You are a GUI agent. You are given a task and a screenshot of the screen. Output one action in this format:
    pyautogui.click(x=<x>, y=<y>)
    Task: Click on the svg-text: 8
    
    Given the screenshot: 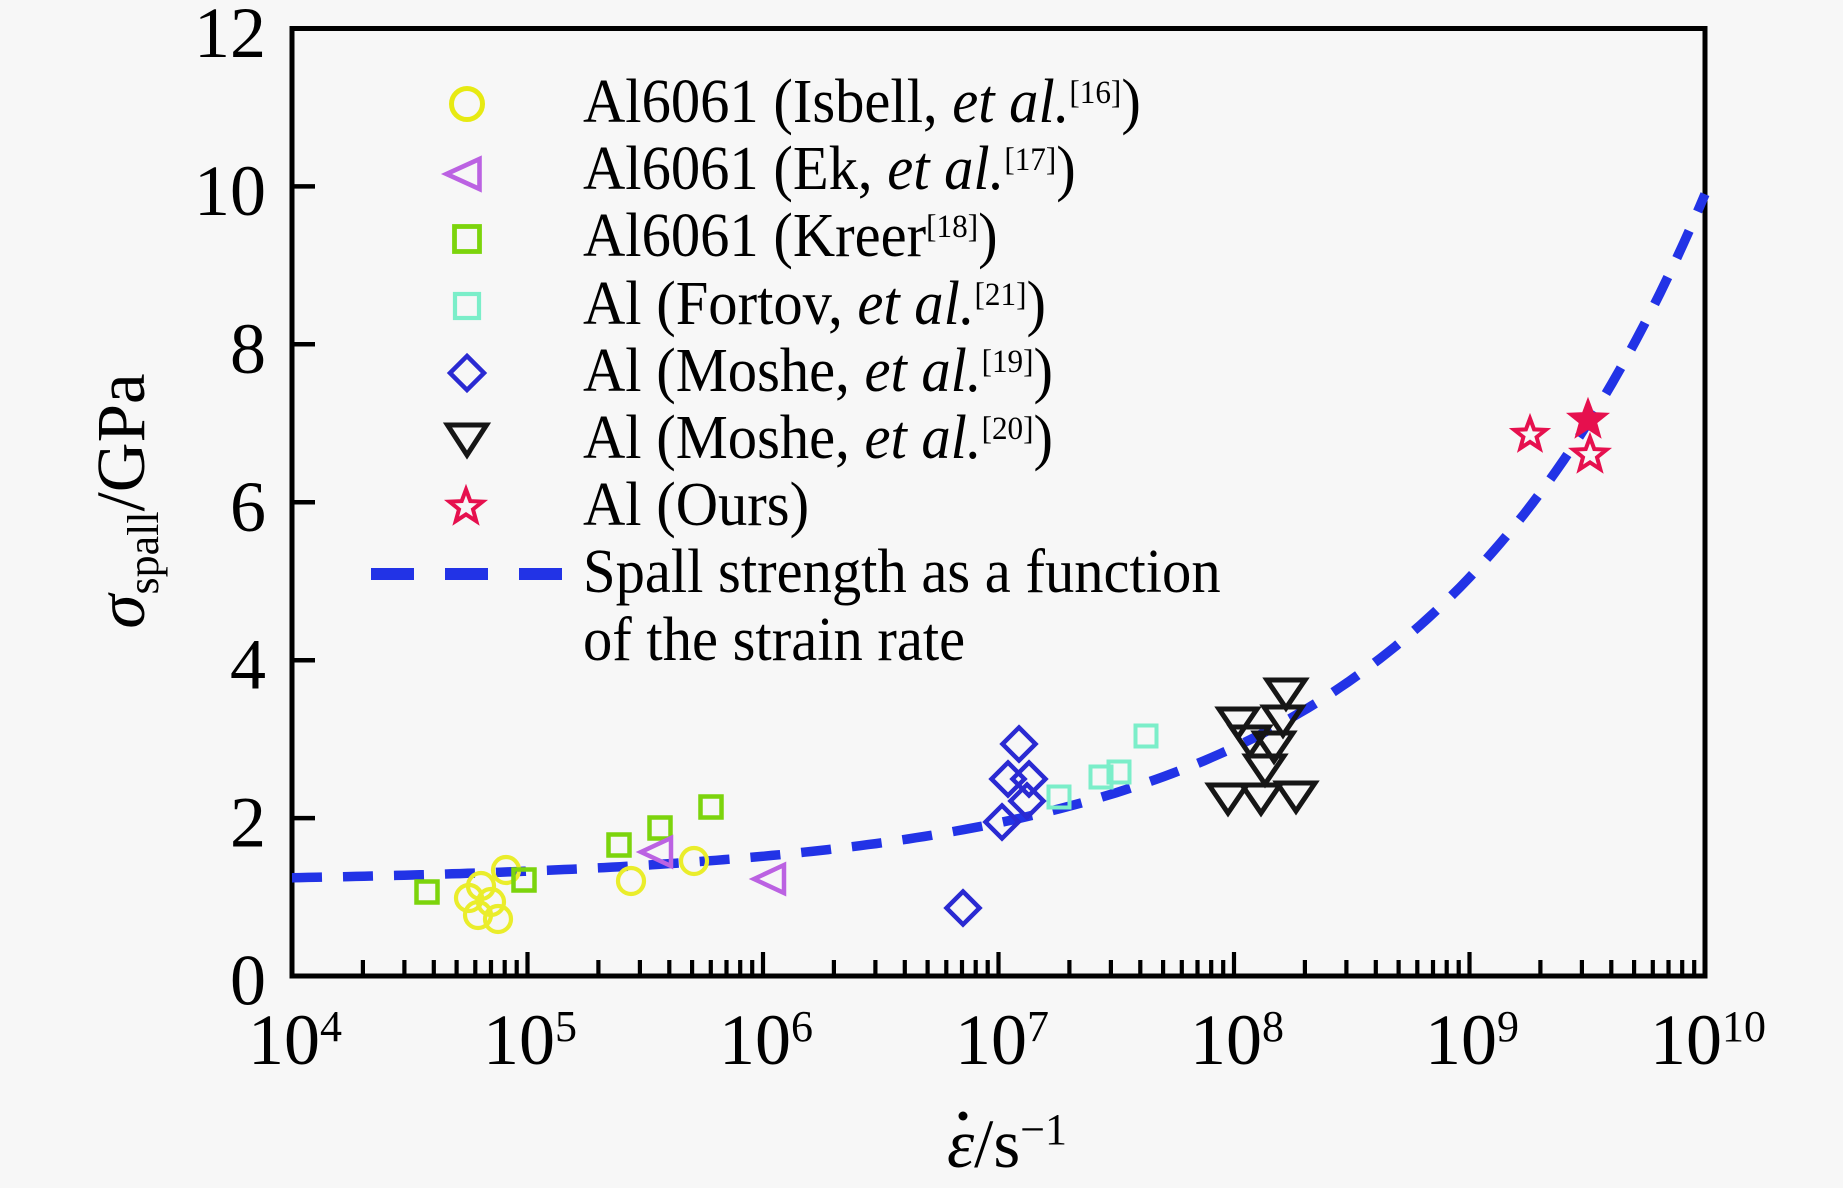 What is the action you would take?
    pyautogui.click(x=248, y=349)
    